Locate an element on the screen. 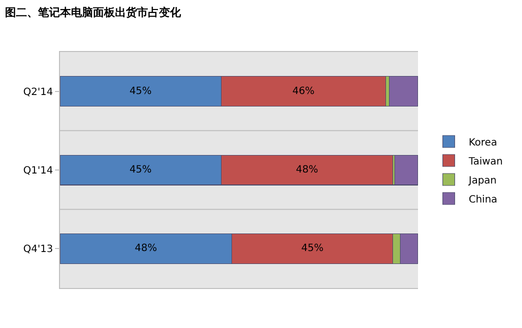 This screenshot has height=328, width=522. y-tick-label: Q1'14 is located at coordinates (38, 171).